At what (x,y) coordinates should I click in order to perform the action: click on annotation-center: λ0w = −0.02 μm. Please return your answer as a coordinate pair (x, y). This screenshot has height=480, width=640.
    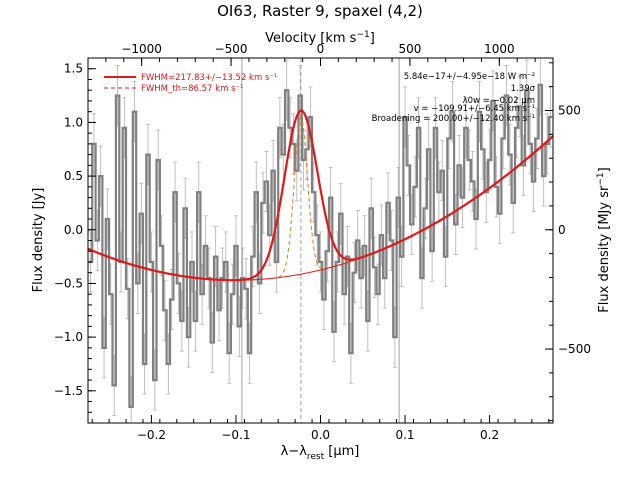
    Looking at the image, I should click on (499, 101).